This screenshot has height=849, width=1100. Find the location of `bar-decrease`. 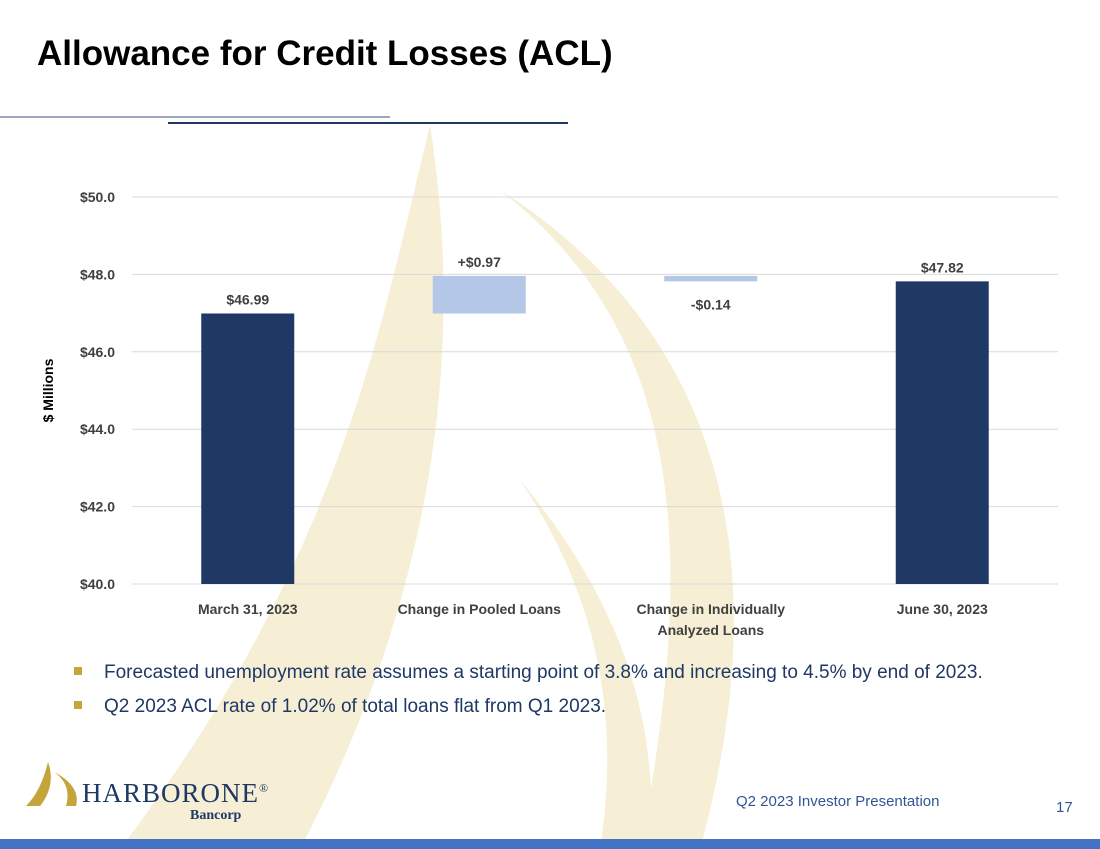

bar-decrease is located at coordinates (711, 278).